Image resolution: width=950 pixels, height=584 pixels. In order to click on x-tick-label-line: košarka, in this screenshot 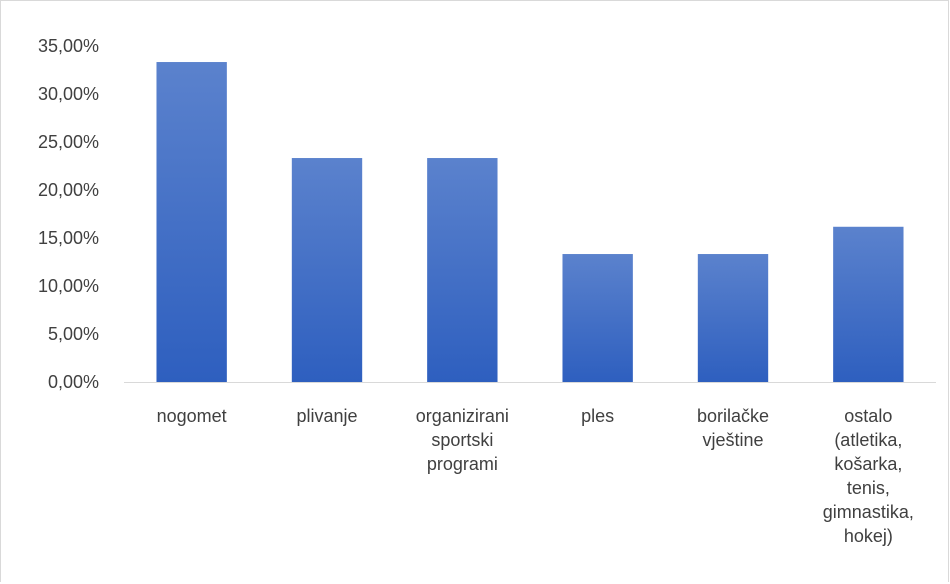, I will do `click(868, 464)`.